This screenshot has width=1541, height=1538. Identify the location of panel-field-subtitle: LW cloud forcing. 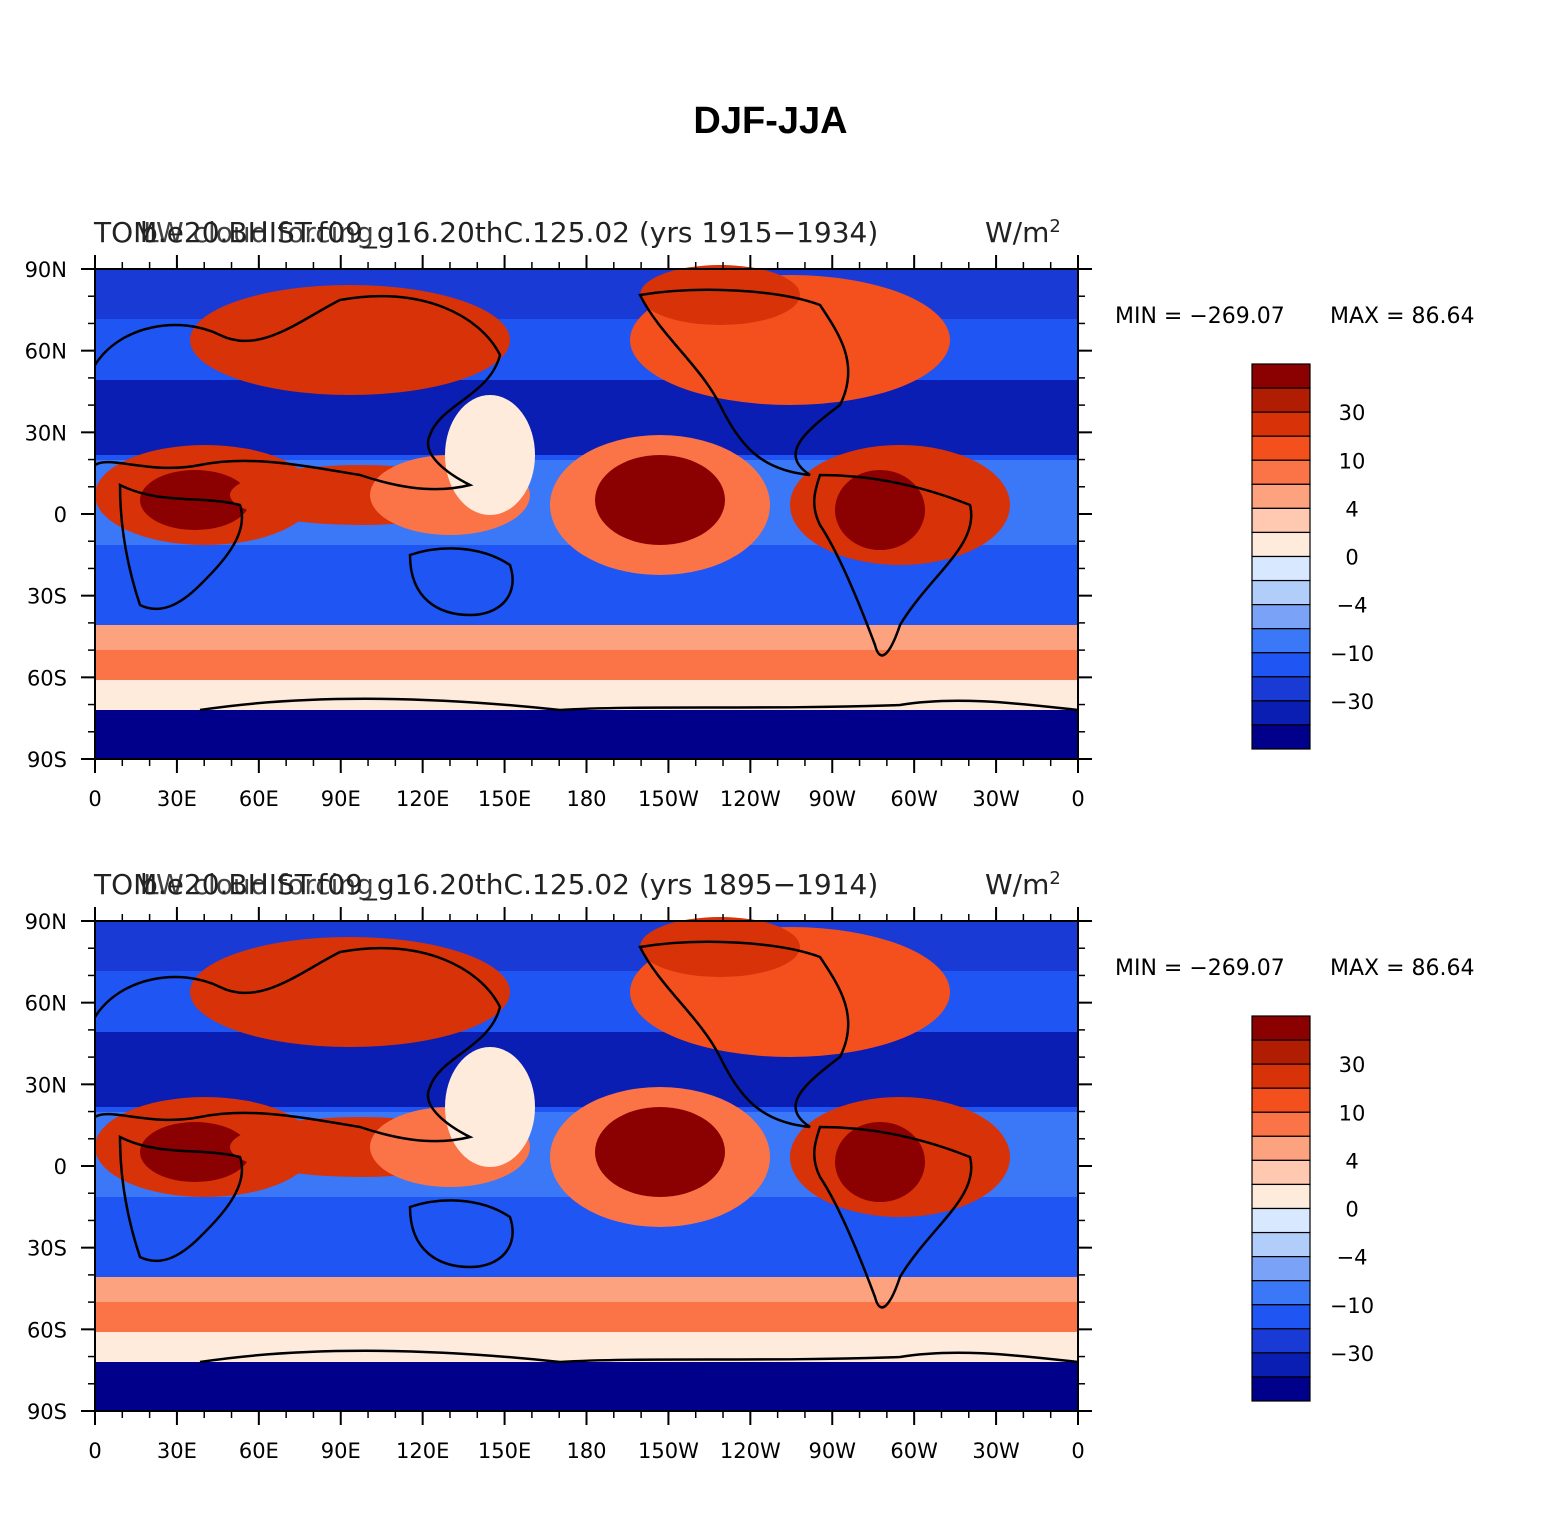
(258, 884).